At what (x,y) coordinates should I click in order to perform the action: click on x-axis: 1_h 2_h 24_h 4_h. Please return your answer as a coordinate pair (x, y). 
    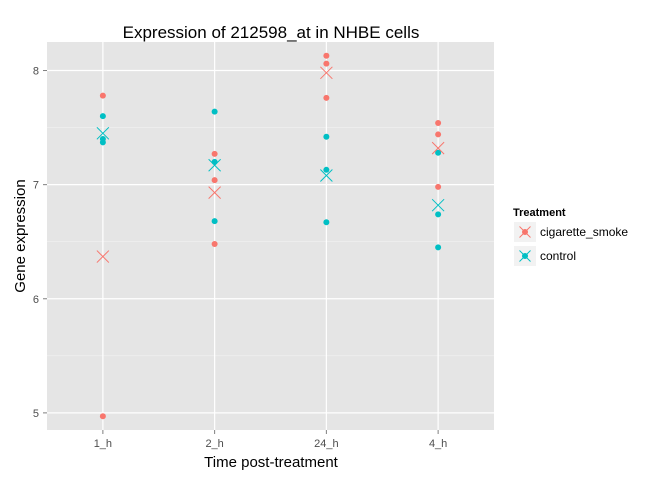
    Looking at the image, I should click on (270, 440).